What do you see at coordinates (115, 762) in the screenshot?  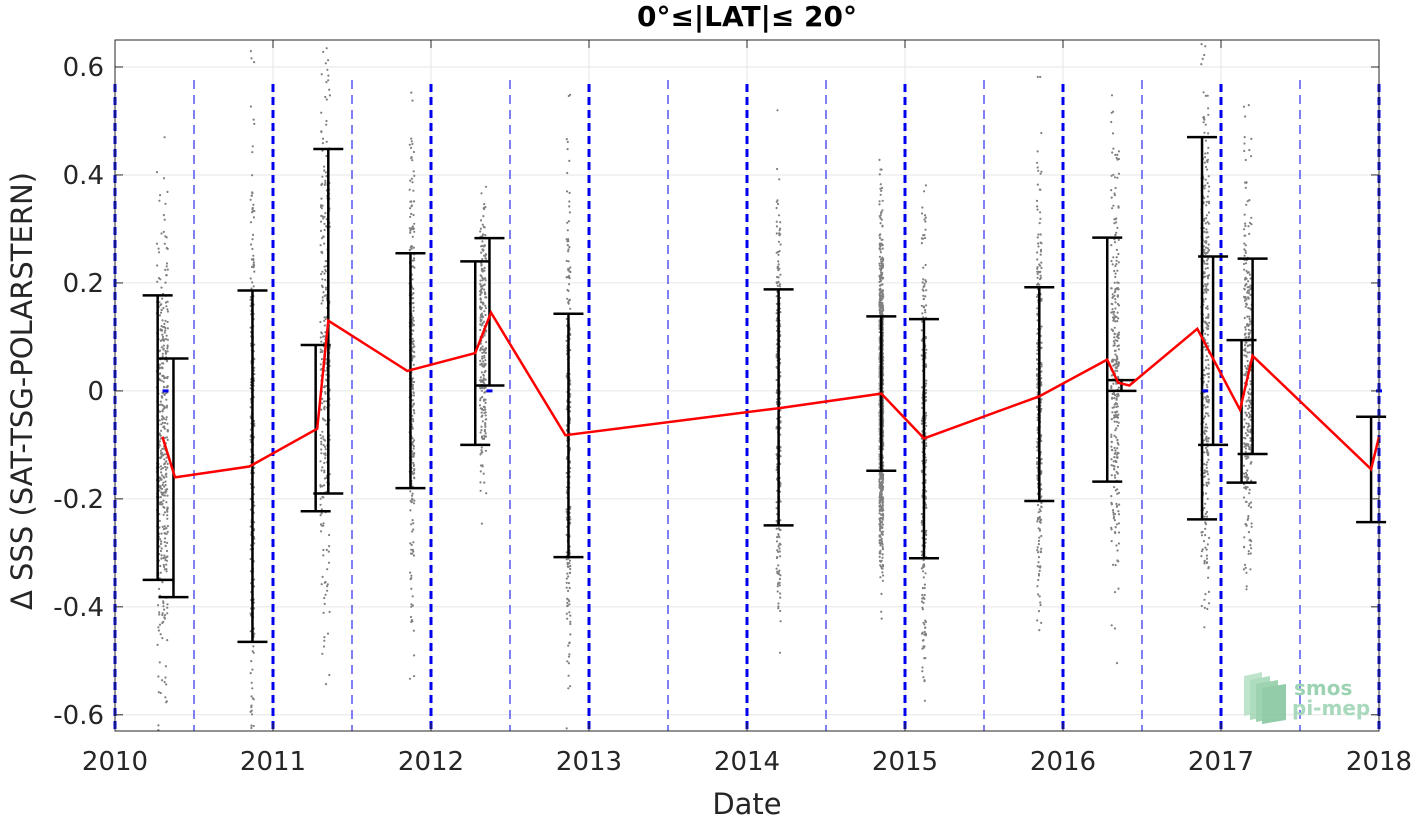 I see `x-tick-label: 2010` at bounding box center [115, 762].